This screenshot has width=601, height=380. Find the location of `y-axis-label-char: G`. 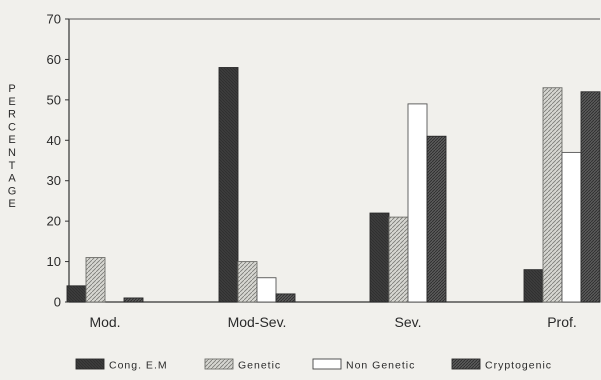

y-axis-label-char: G is located at coordinates (12, 191).